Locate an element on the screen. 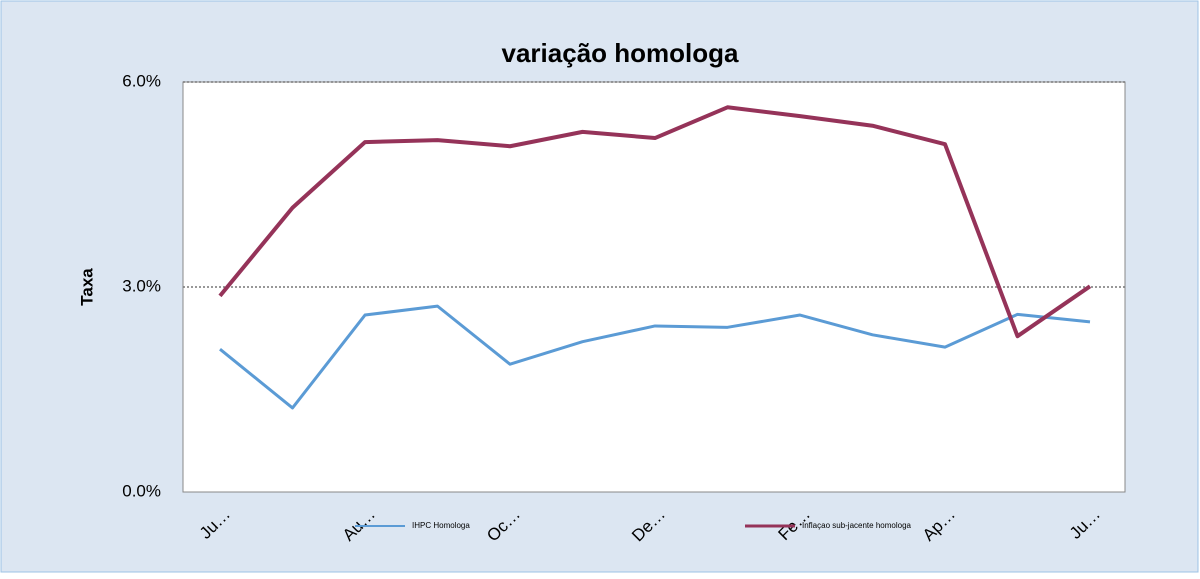 The width and height of the screenshot is (1200, 579). chart-title: variação homologa is located at coordinates (620, 53).